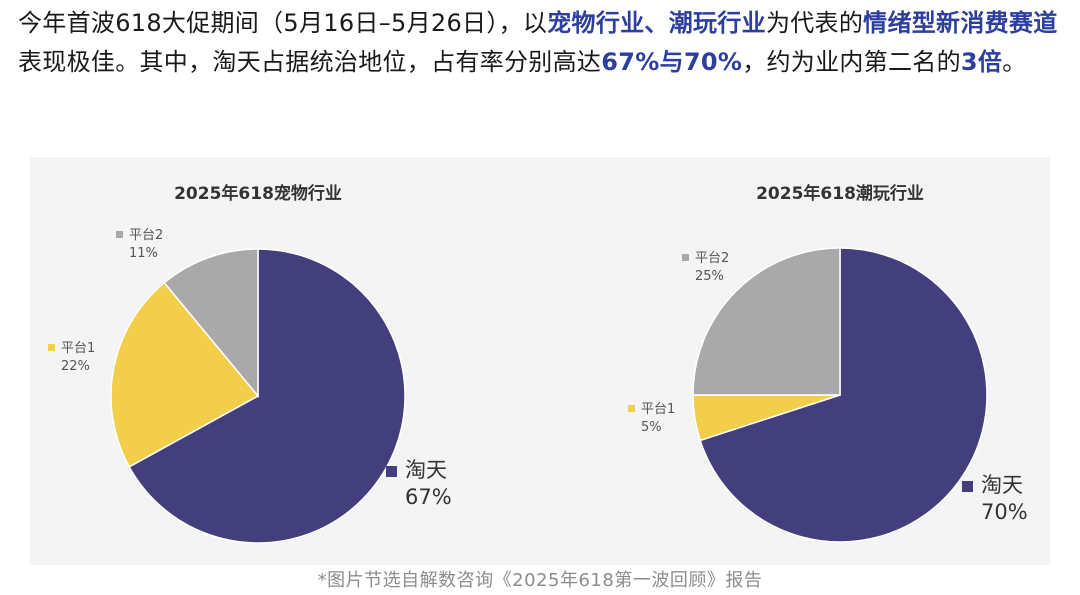 This screenshot has height=595, width=1080. I want to click on legend-marker-pet-platform1, so click(51, 347).